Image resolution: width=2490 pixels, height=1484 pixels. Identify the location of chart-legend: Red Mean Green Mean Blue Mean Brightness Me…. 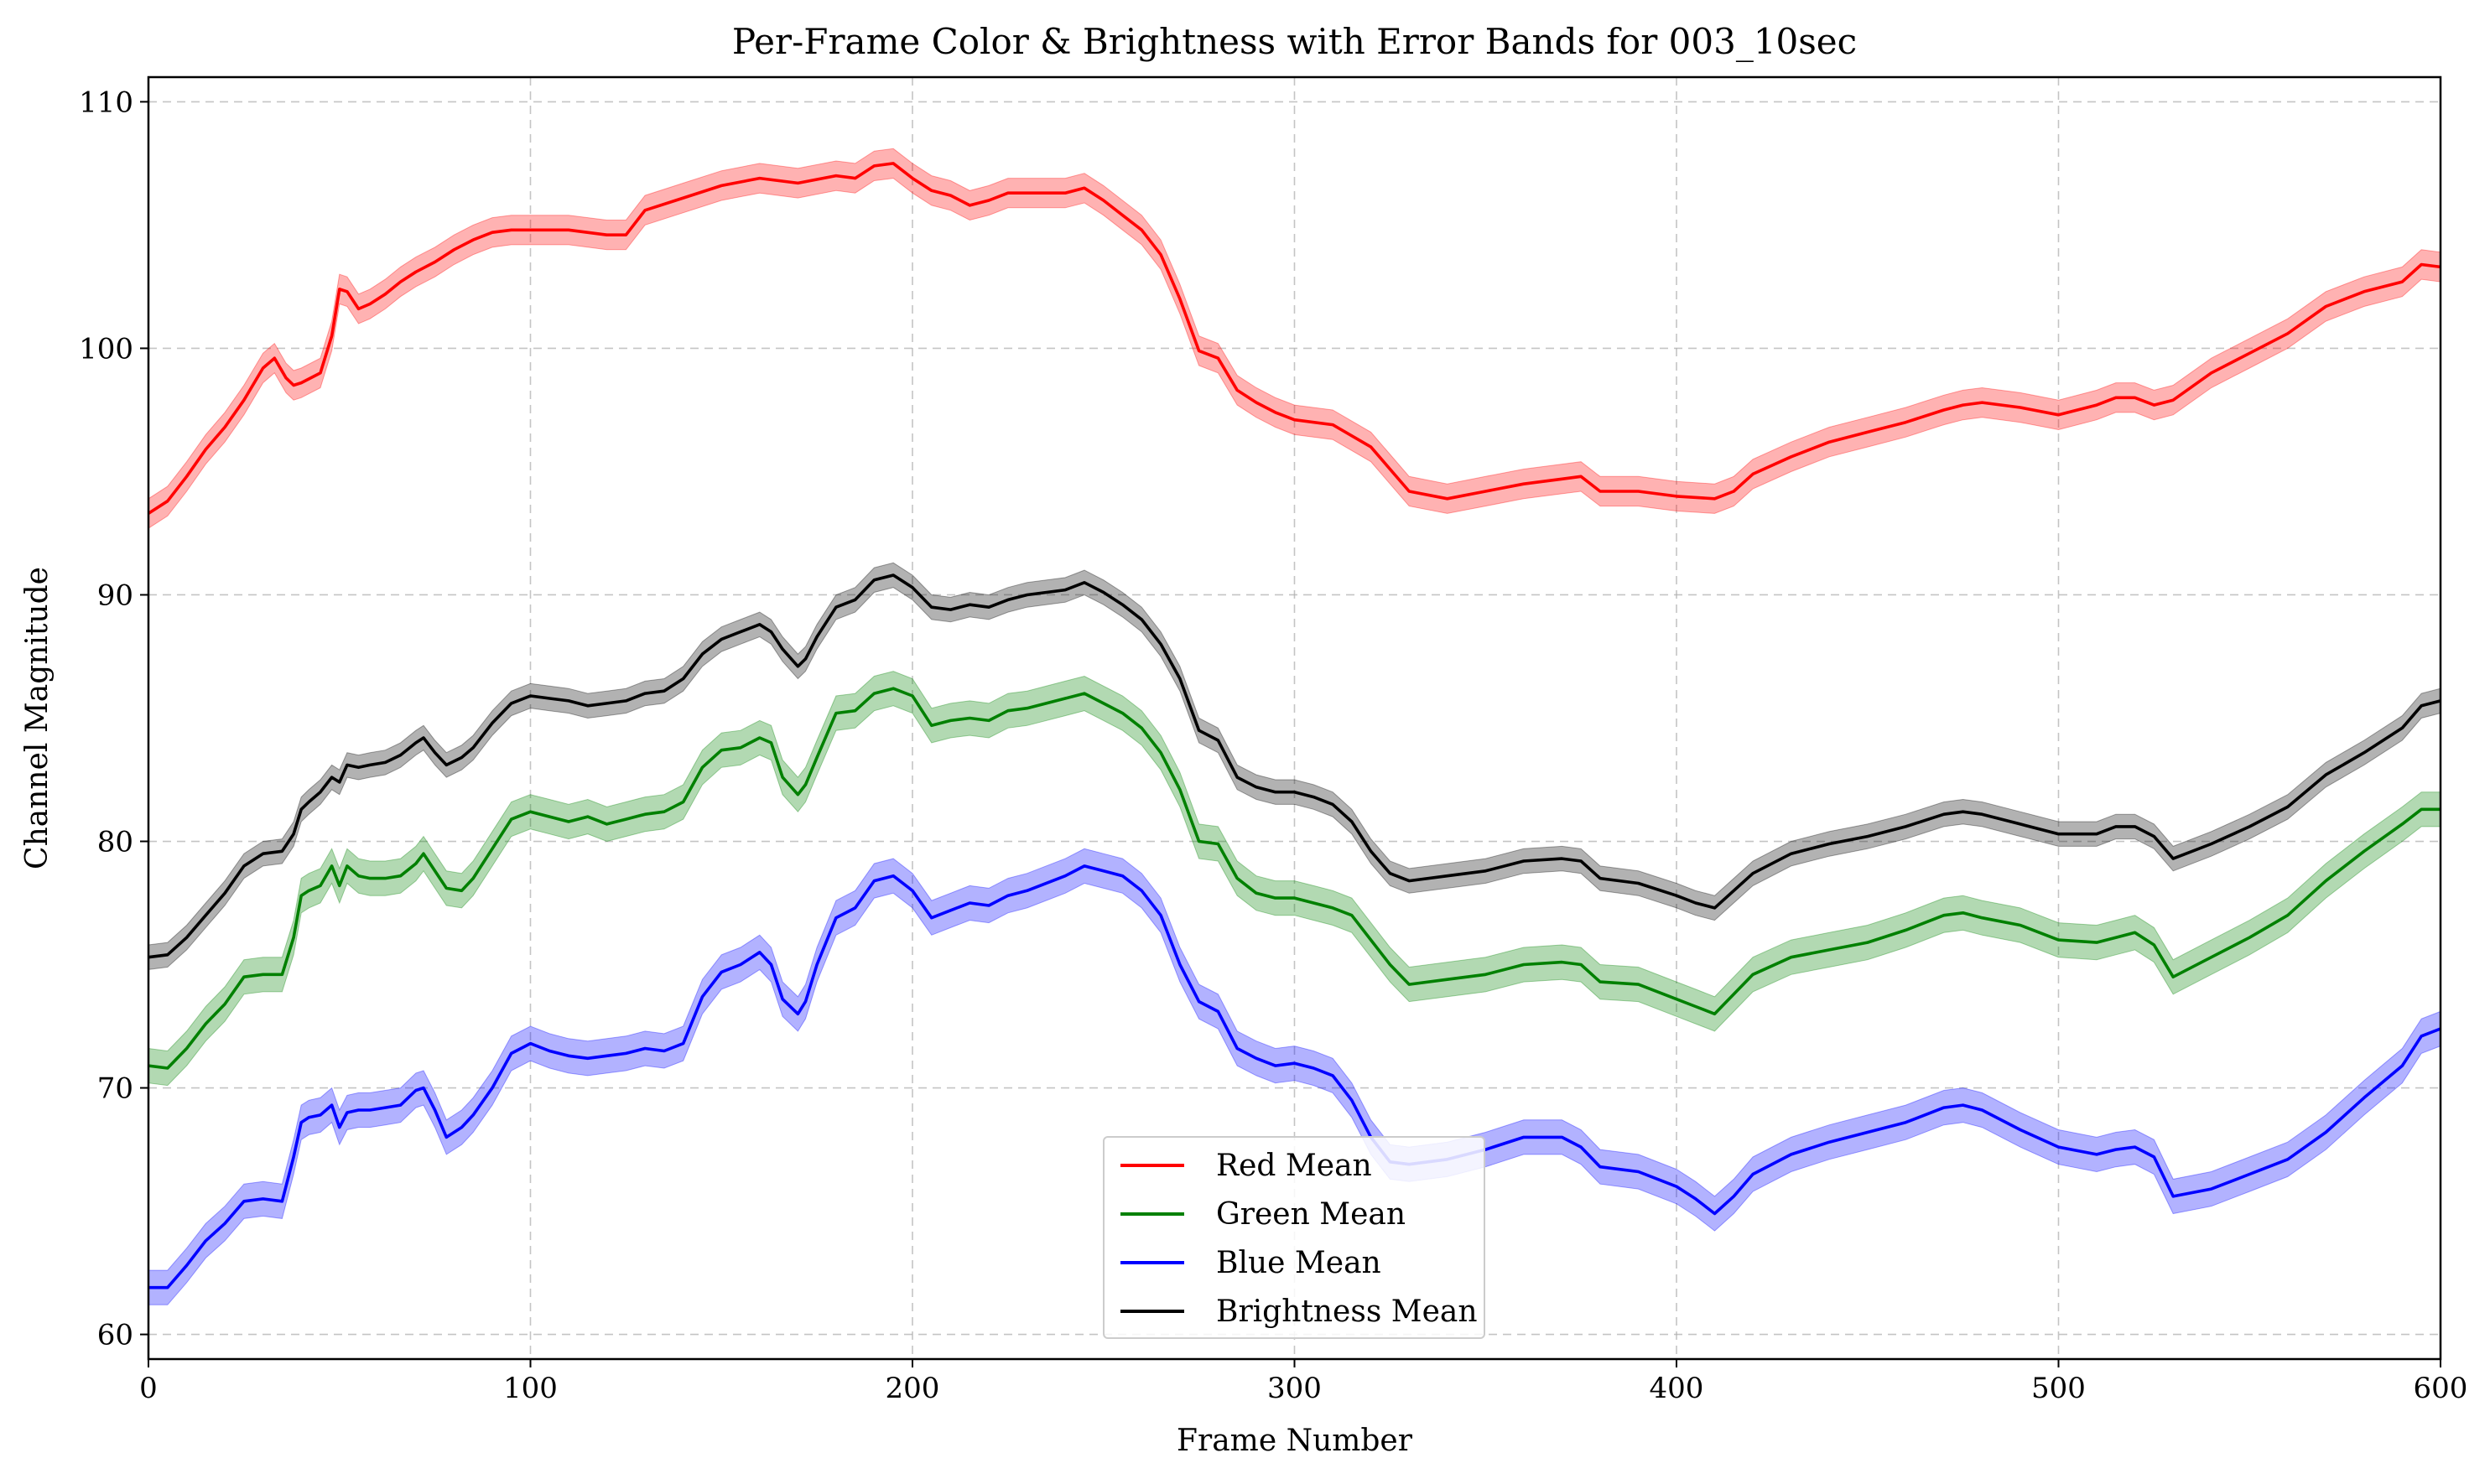
(1294, 1237).